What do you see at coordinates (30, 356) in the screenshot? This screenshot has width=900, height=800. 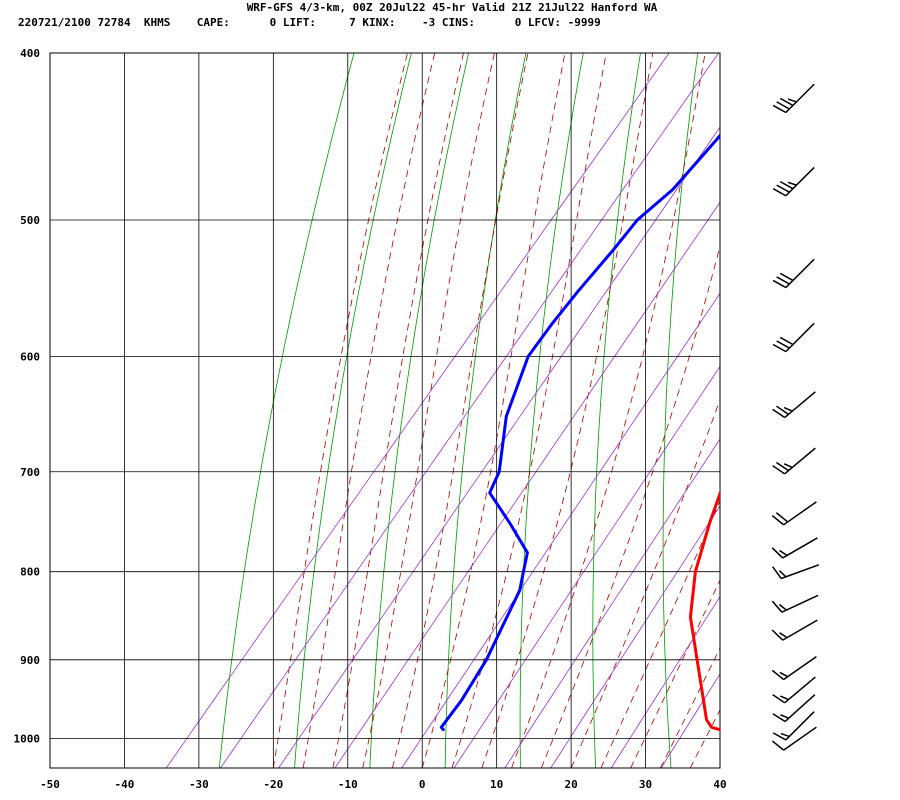 I see `y-tick-label: 600` at bounding box center [30, 356].